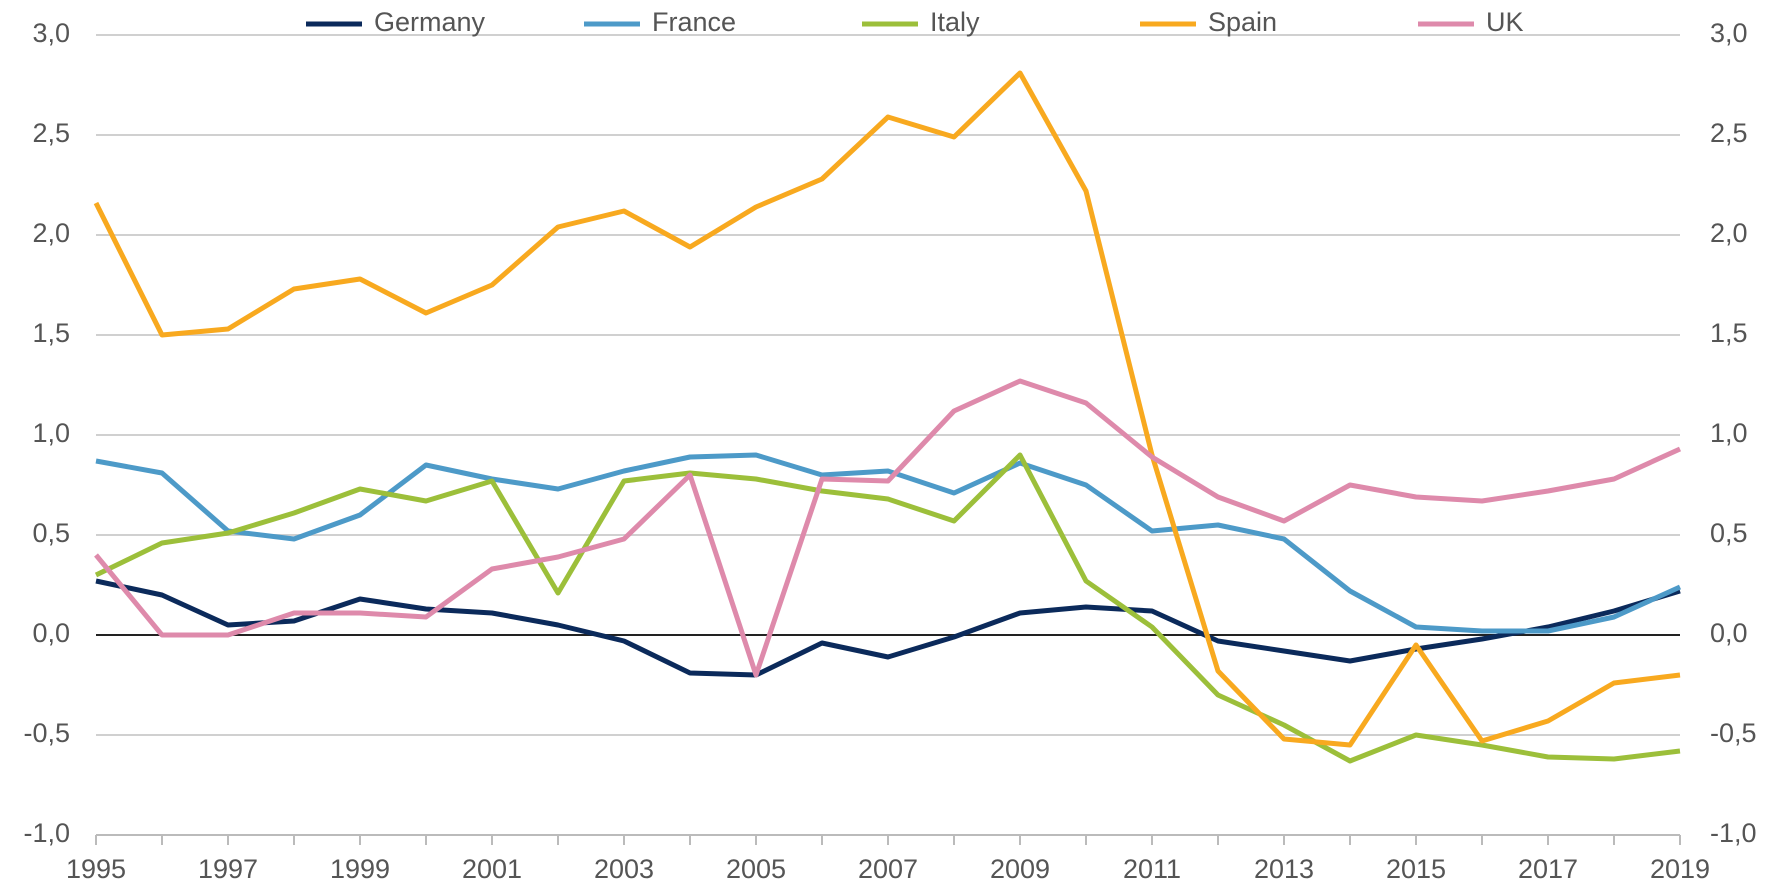 This screenshot has height=887, width=1773. What do you see at coordinates (51, 633) in the screenshot?
I see `y-tick-label: 0,0` at bounding box center [51, 633].